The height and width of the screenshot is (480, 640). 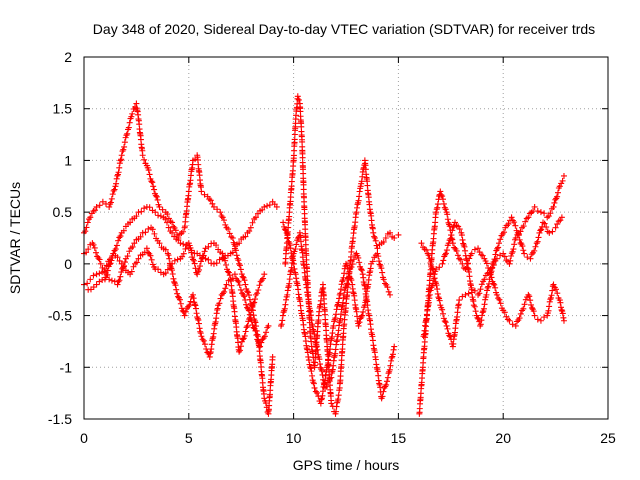 I want to click on series-trace-h, so click(x=491, y=302).